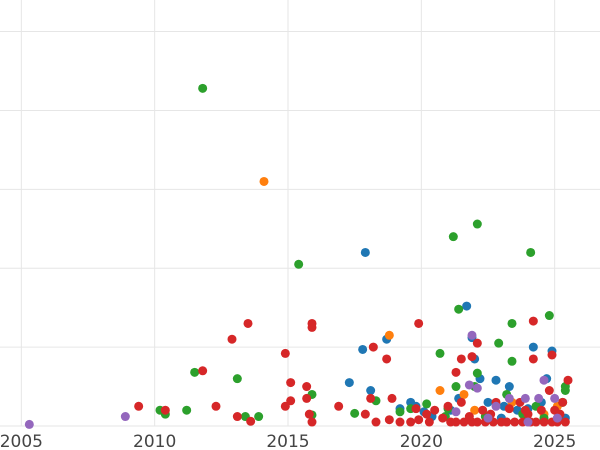 This screenshot has height=450, width=600. I want to click on x-tick-label-4: 2025, so click(554, 441).